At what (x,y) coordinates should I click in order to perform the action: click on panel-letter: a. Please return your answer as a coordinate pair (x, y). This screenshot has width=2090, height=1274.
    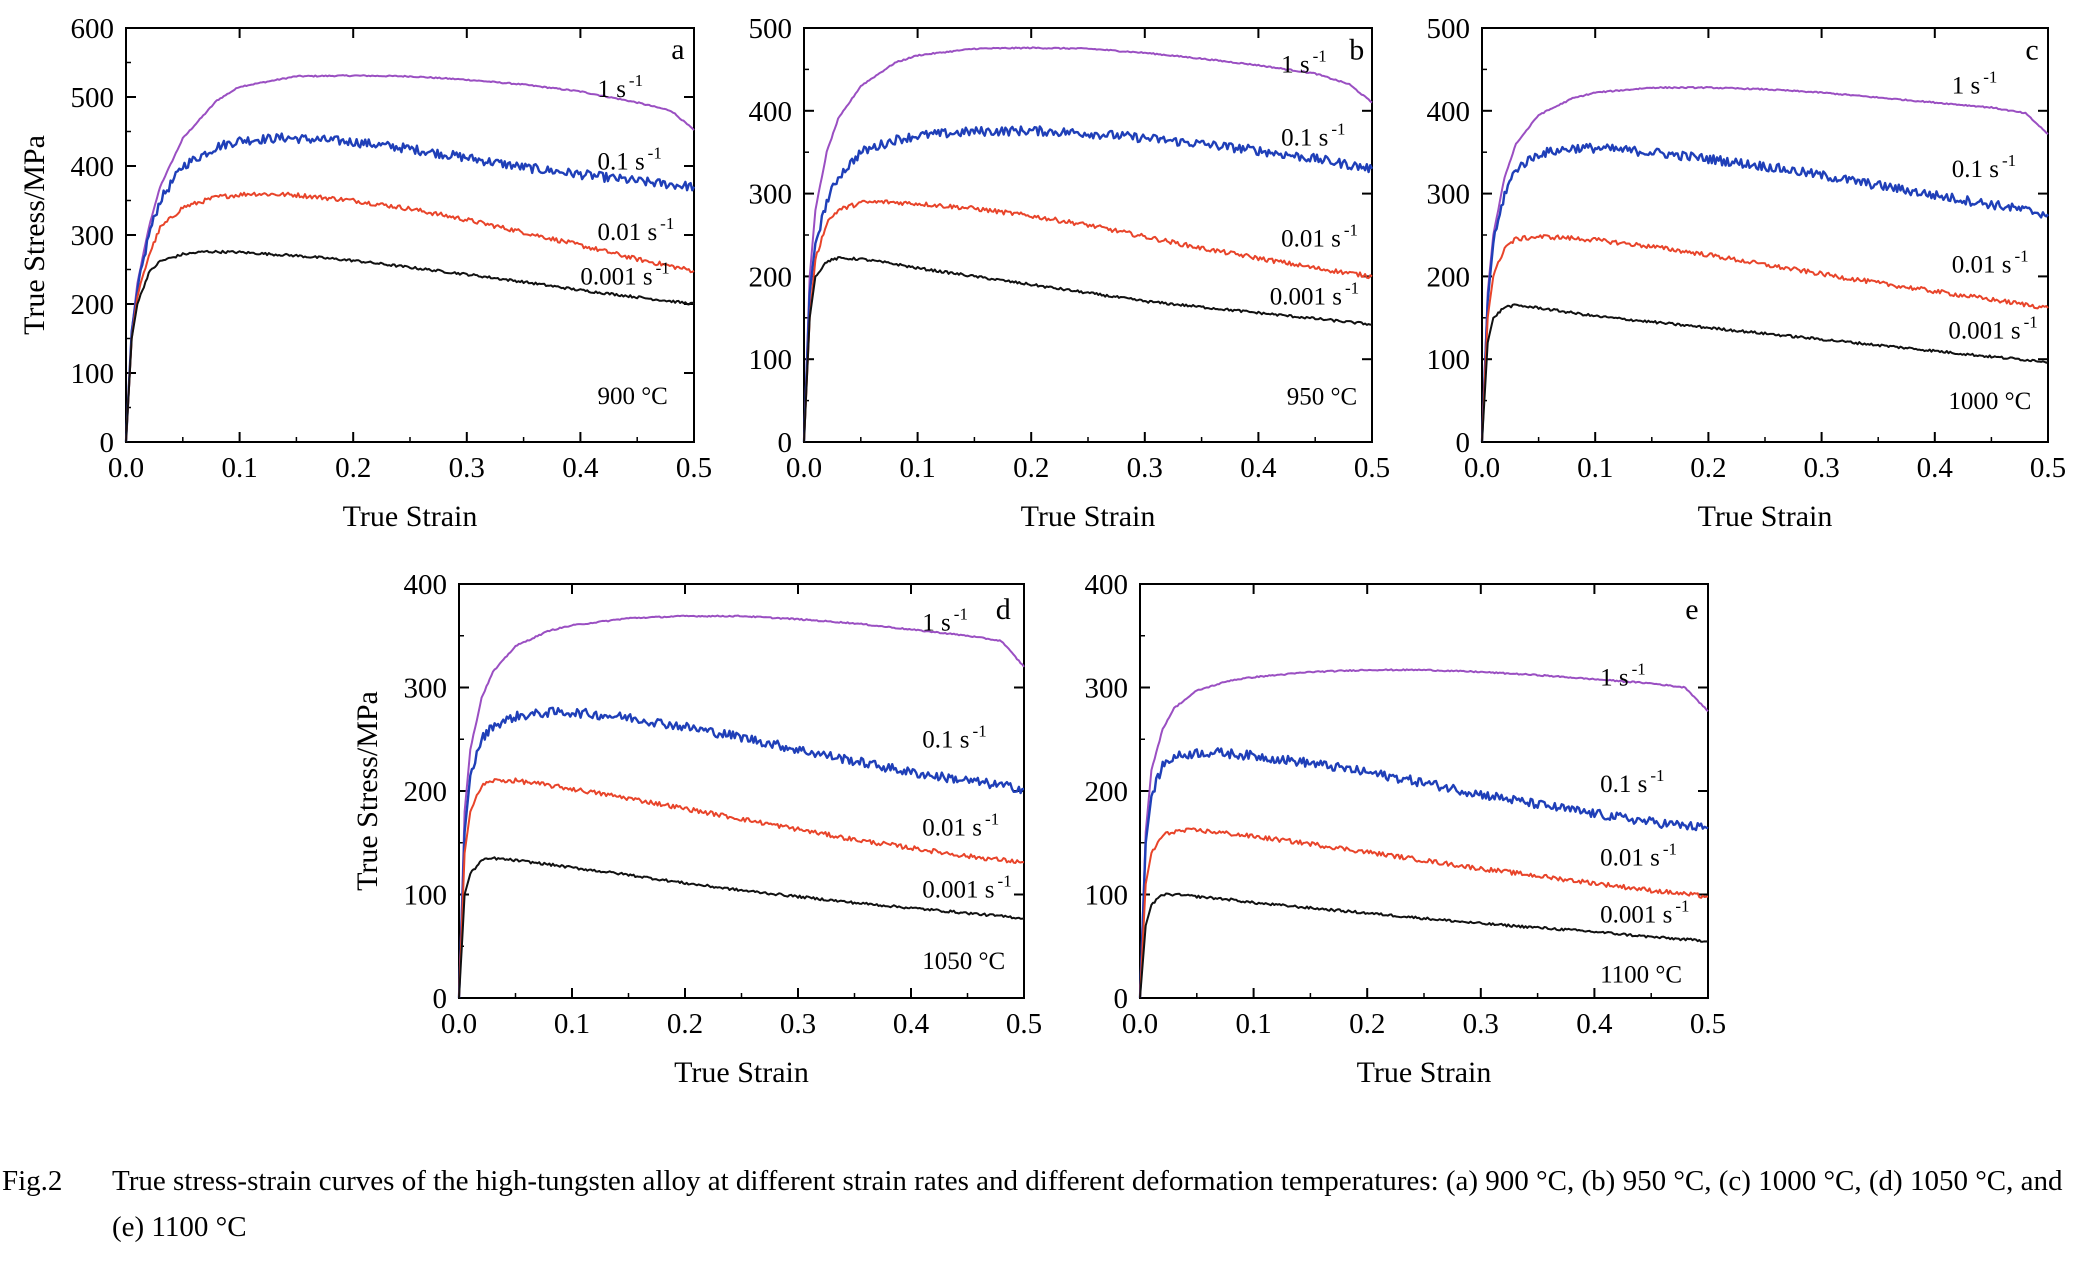
    Looking at the image, I should click on (677, 49).